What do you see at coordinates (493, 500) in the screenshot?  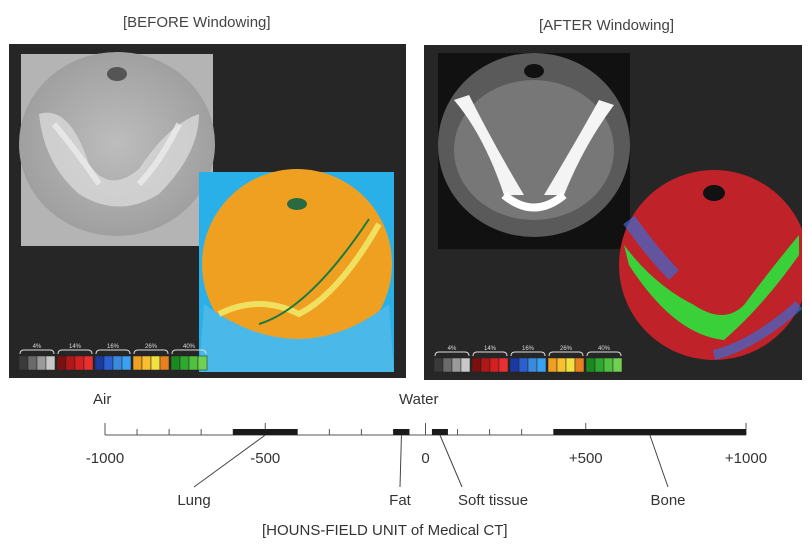 I see `tissue-label: Soft tissue` at bounding box center [493, 500].